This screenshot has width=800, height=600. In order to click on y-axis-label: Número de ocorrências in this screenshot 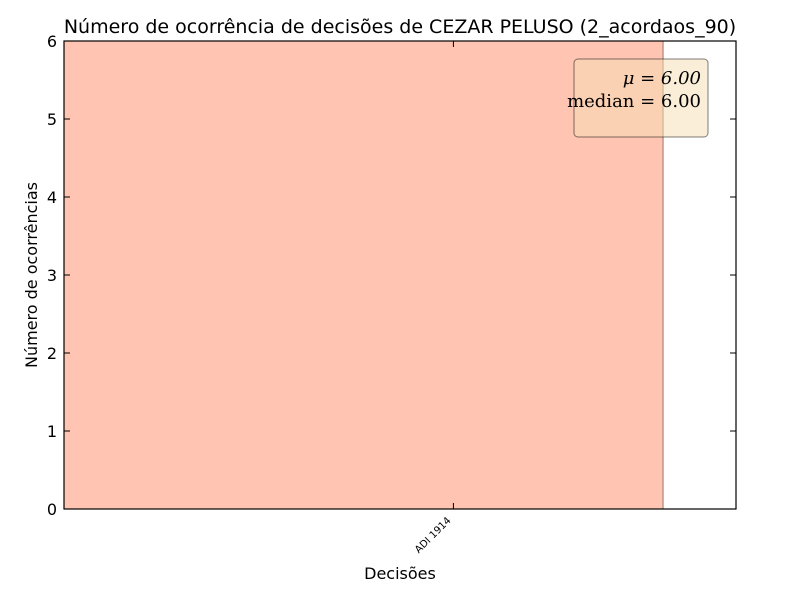, I will do `click(31, 275)`.